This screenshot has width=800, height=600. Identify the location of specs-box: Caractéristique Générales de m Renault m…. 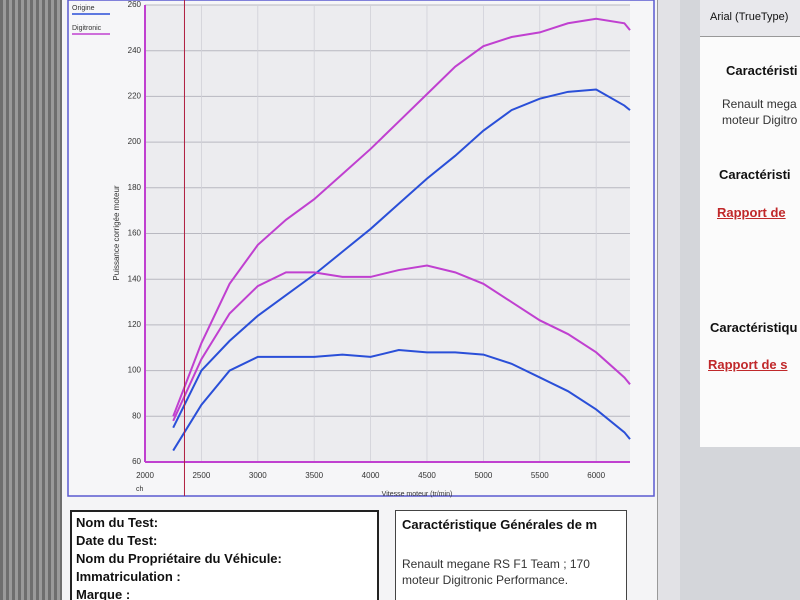
(511, 555).